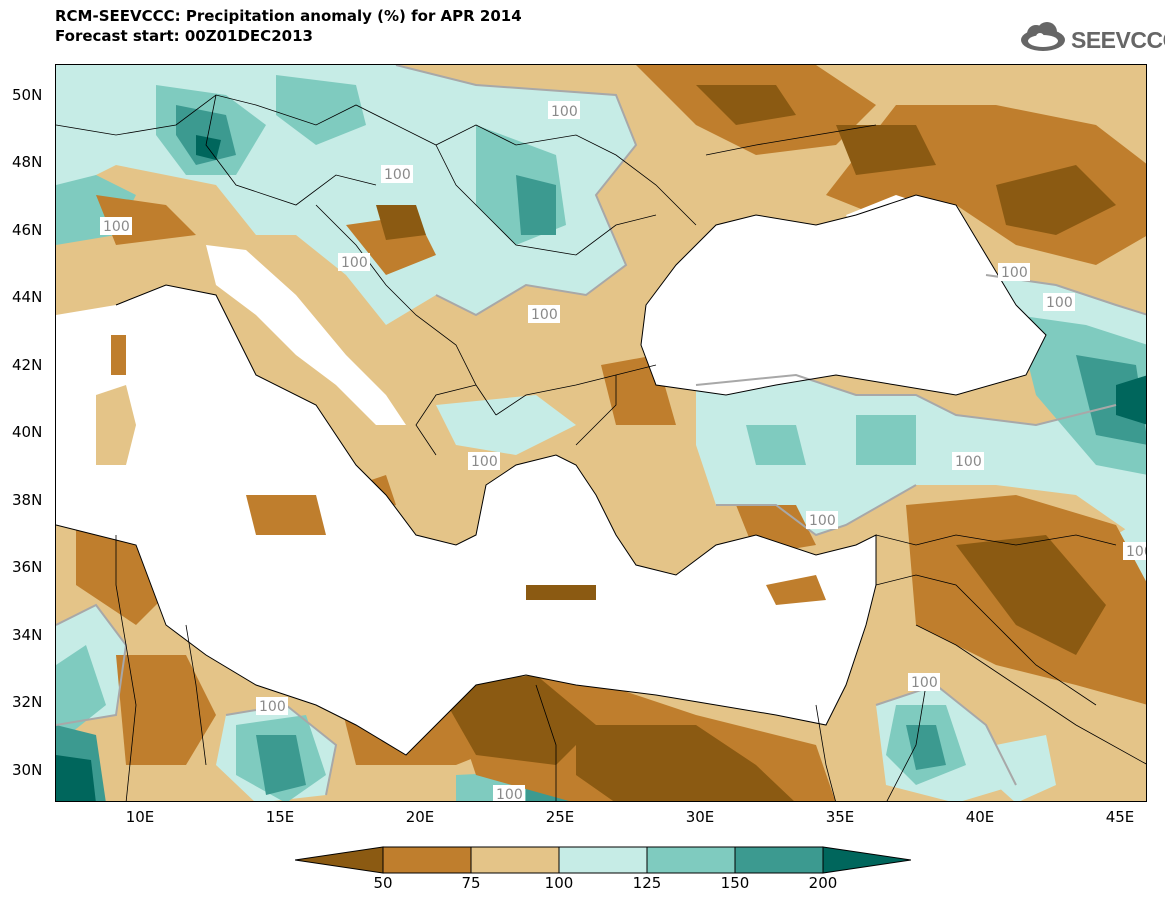 Image resolution: width=1165 pixels, height=907 pixels. What do you see at coordinates (647, 883) in the screenshot?
I see `colorbar-label-125: 125` at bounding box center [647, 883].